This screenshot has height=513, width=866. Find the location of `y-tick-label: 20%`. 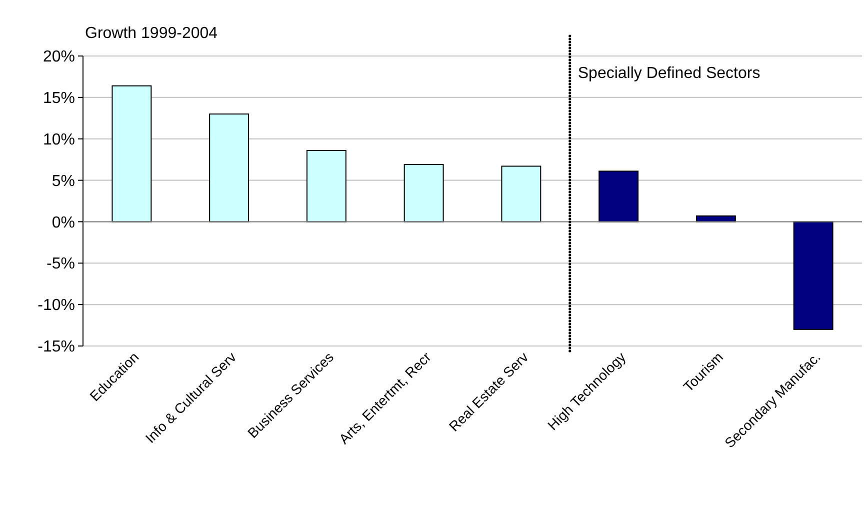

y-tick-label: 20% is located at coordinates (58, 57).